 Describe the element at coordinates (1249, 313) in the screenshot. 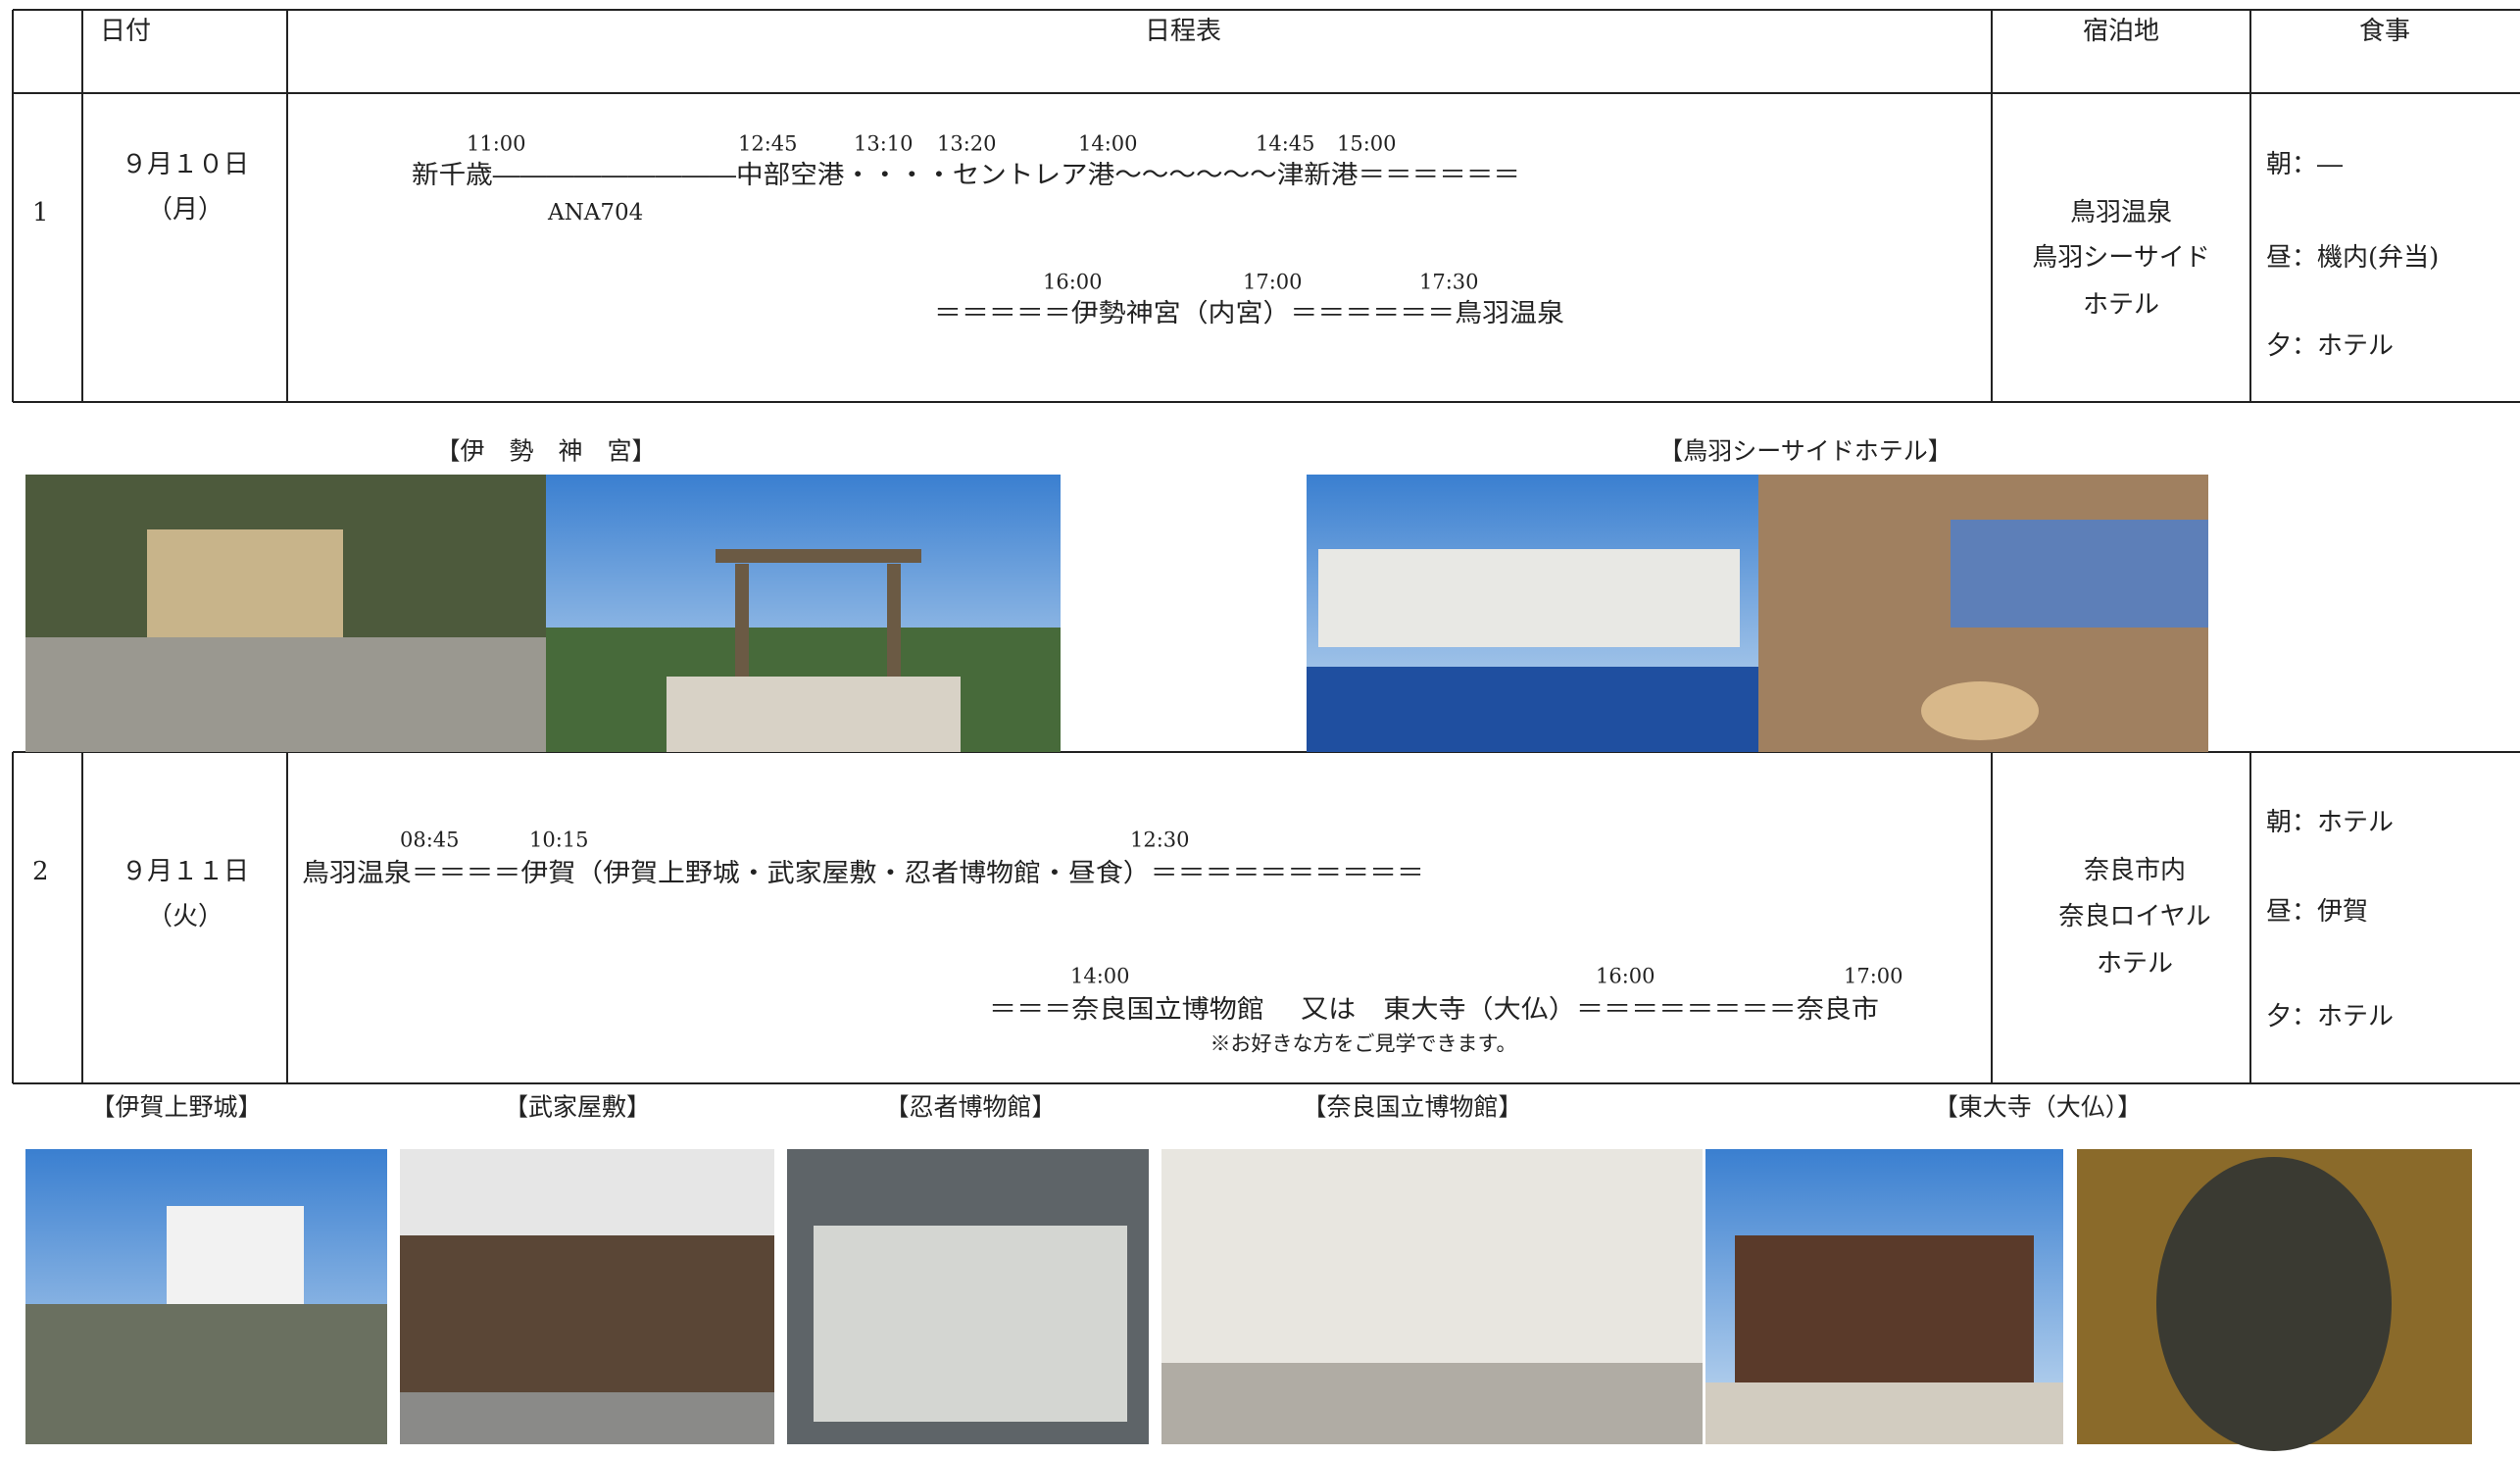

I see `schedule-line: ＝＝＝＝＝伊勢神宮（内宮）＝＝＝＝＝＝鳥羽温泉` at that location.